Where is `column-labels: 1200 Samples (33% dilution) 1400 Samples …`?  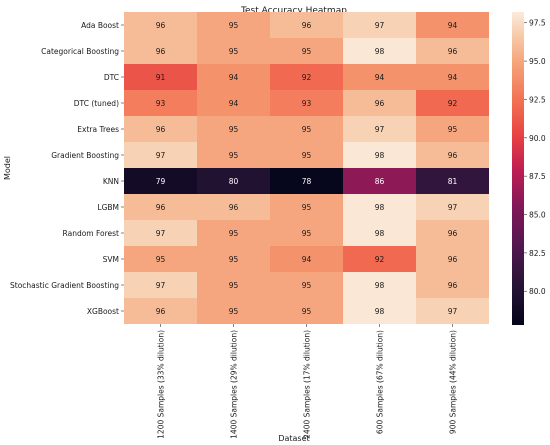
column-labels: 1200 Samples (33% dilution) 1400 Samples … is located at coordinates (307, 381).